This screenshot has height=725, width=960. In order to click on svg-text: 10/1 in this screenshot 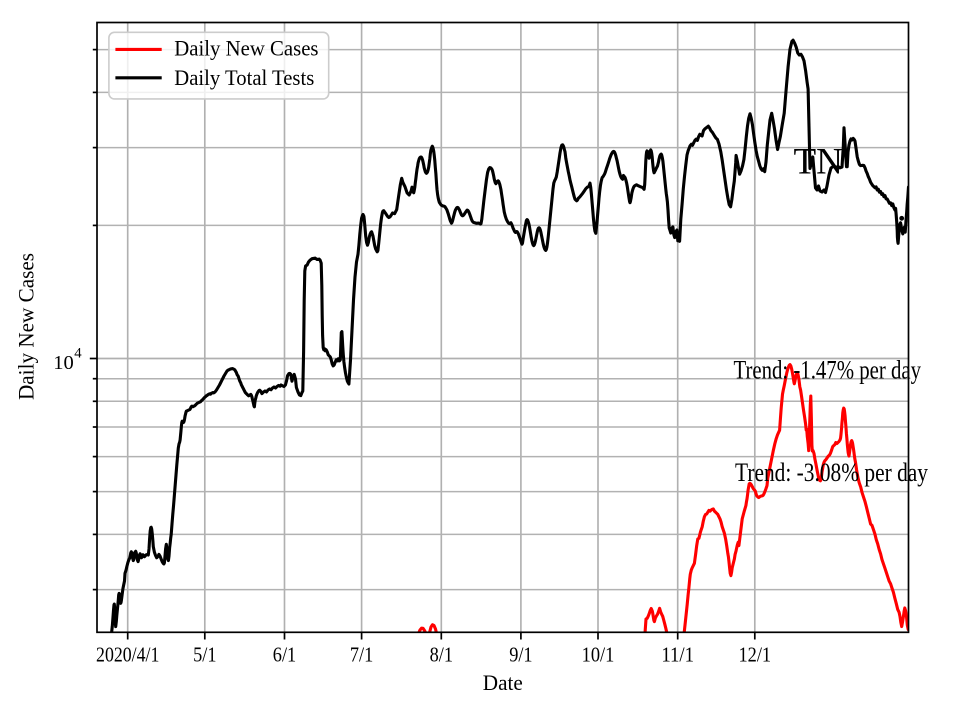, I will do `click(598, 655)`.